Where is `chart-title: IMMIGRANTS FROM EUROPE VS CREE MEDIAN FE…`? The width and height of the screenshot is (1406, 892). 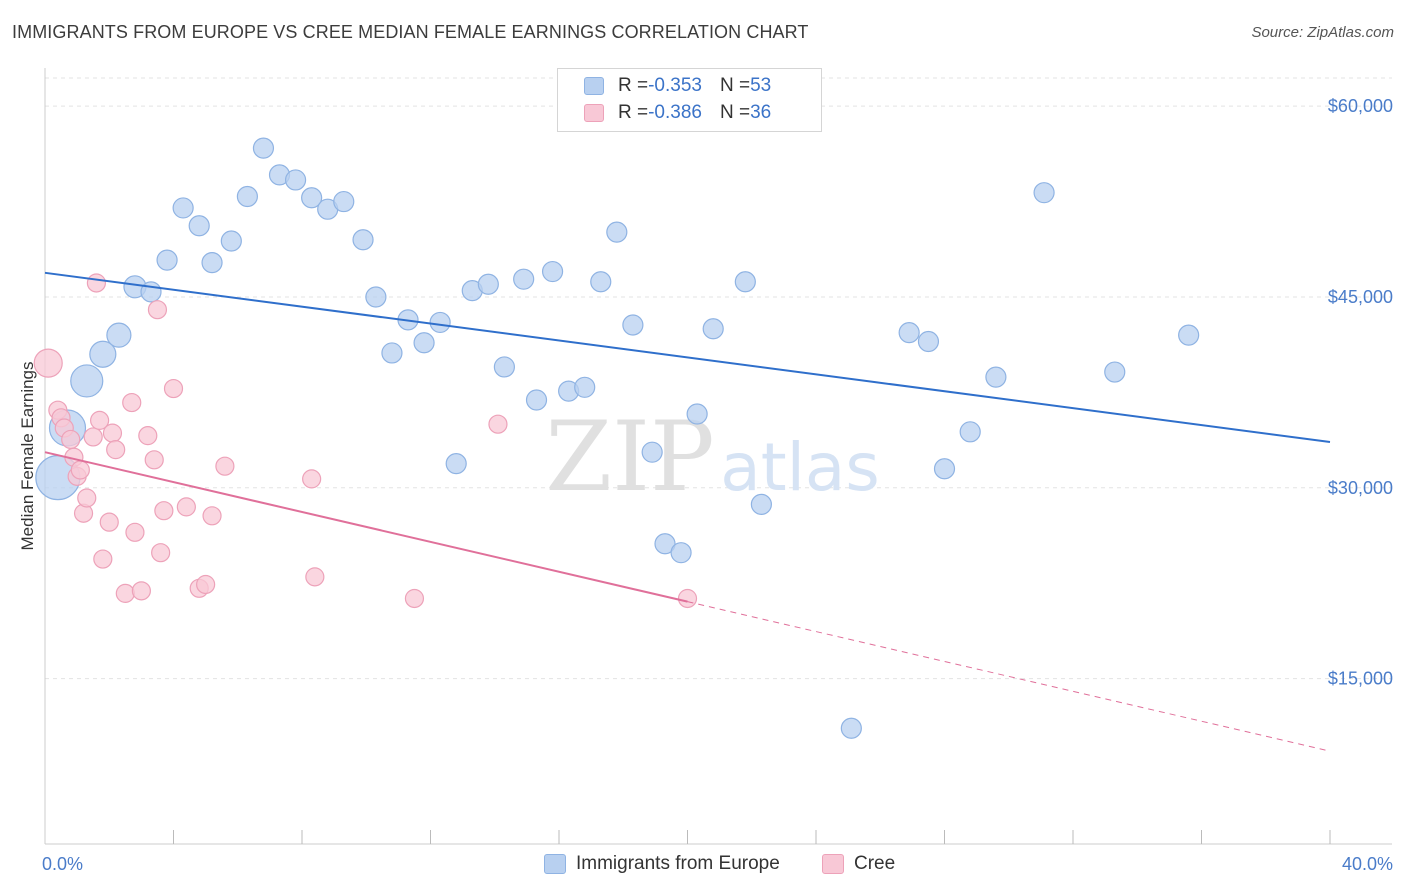 chart-title: IMMIGRANTS FROM EUROPE VS CREE MEDIAN FE… is located at coordinates (410, 32).